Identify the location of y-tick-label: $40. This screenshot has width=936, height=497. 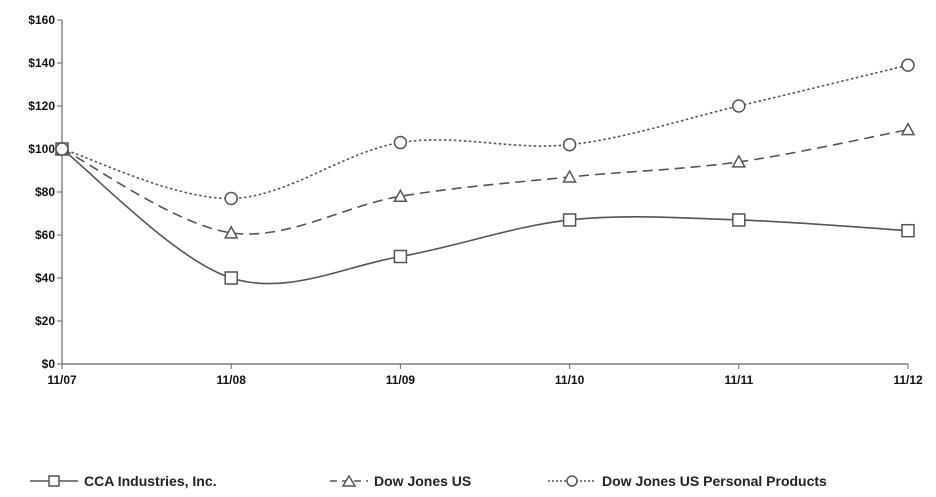
(45, 278).